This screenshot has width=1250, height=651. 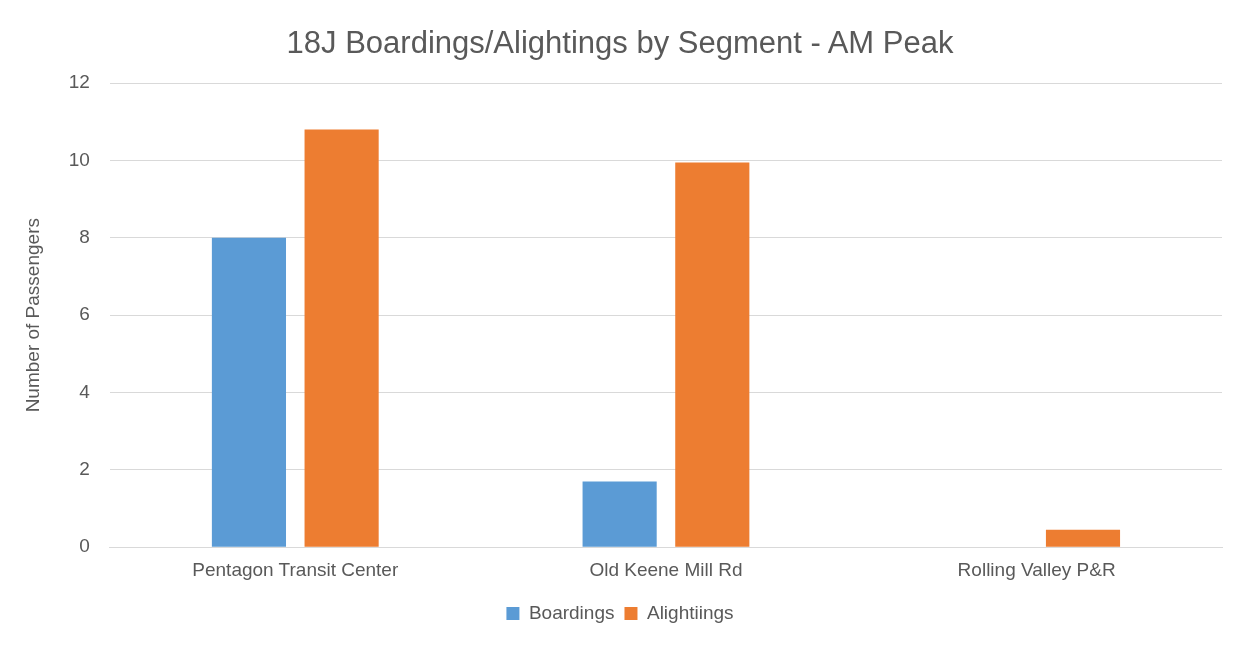 I want to click on x-tick-label: Rolling Valley P&R, so click(x=1036, y=569).